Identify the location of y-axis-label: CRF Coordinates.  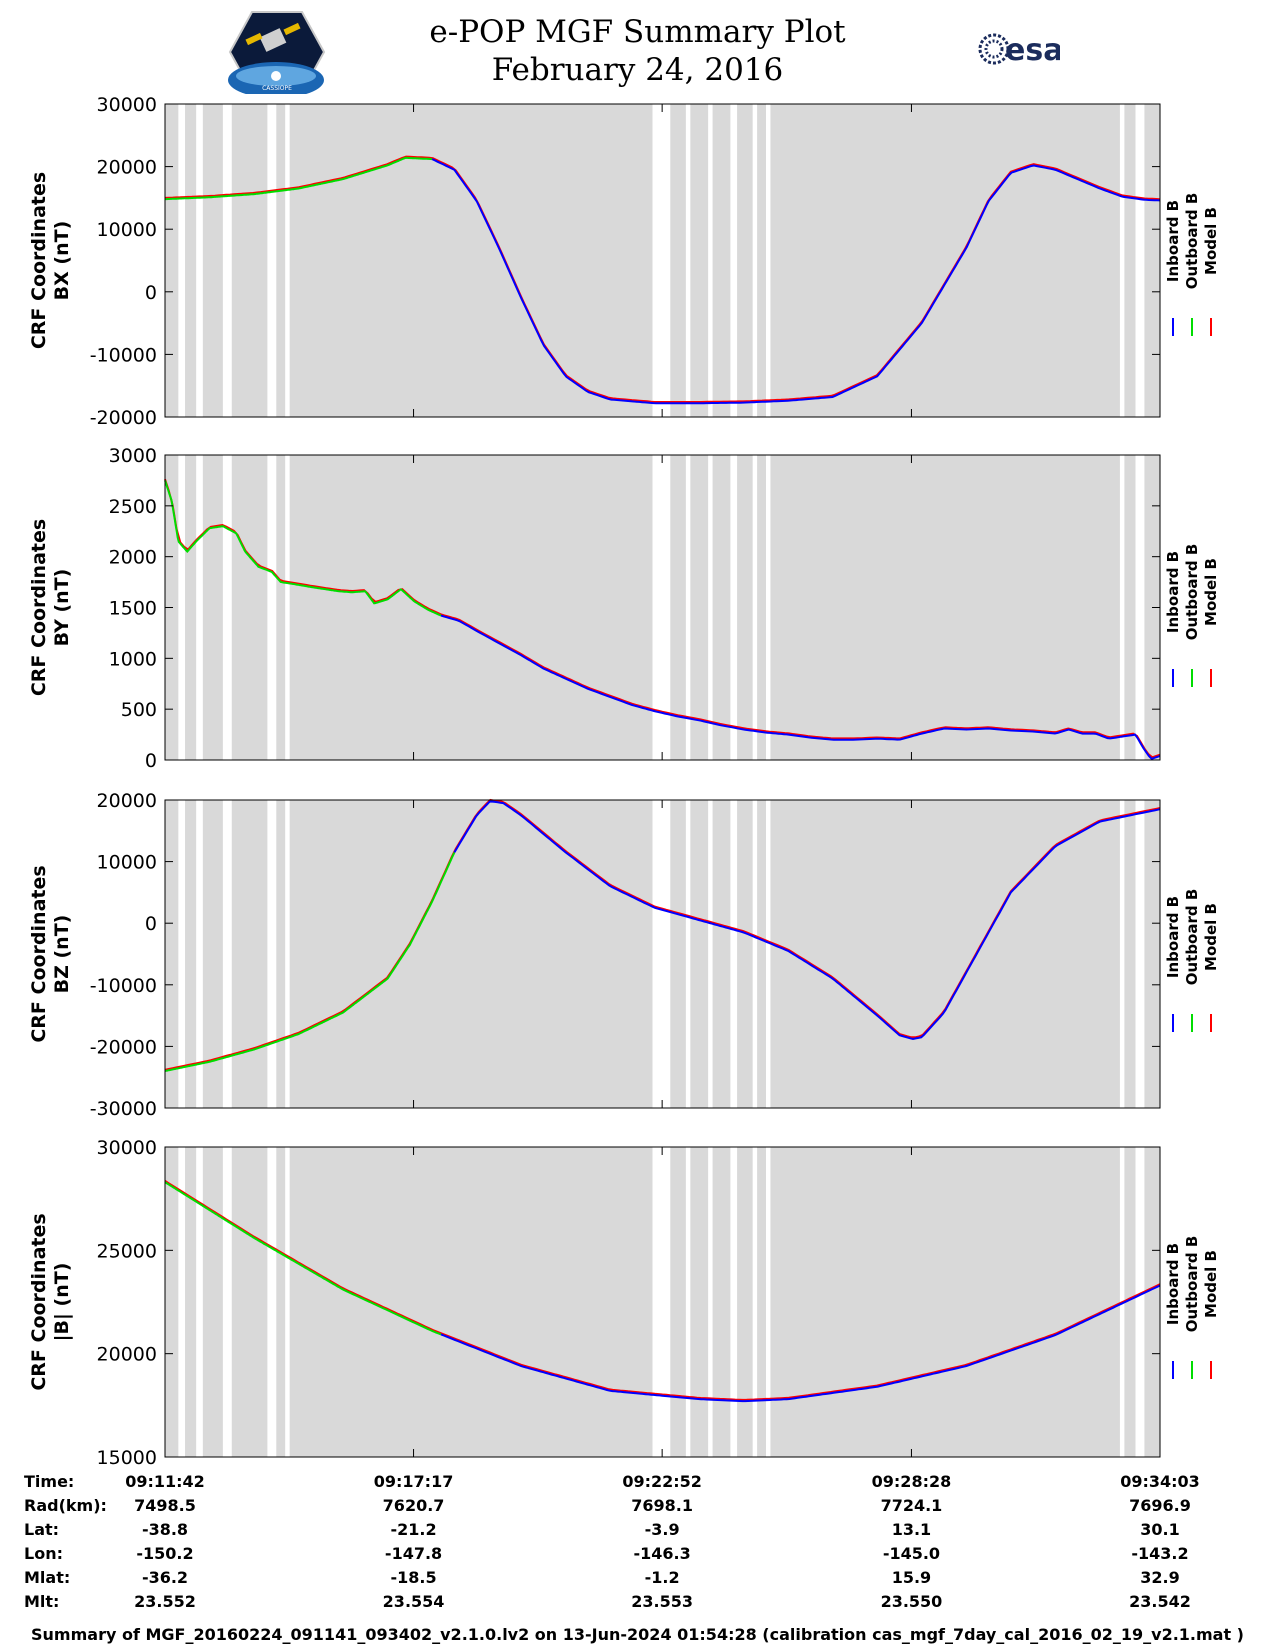
(39, 1301).